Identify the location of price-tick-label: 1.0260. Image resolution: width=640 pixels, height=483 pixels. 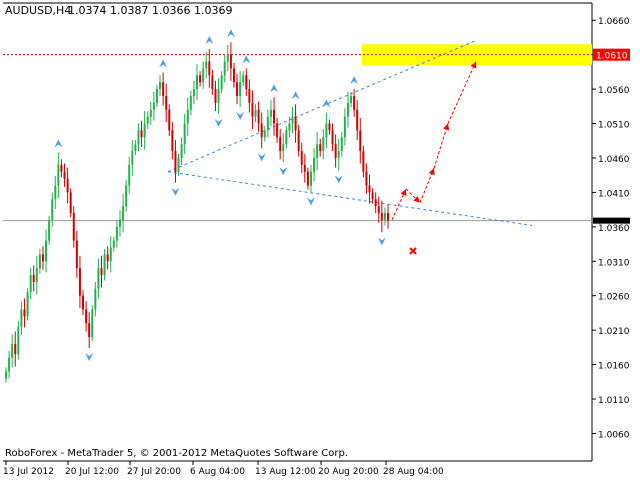
(614, 298).